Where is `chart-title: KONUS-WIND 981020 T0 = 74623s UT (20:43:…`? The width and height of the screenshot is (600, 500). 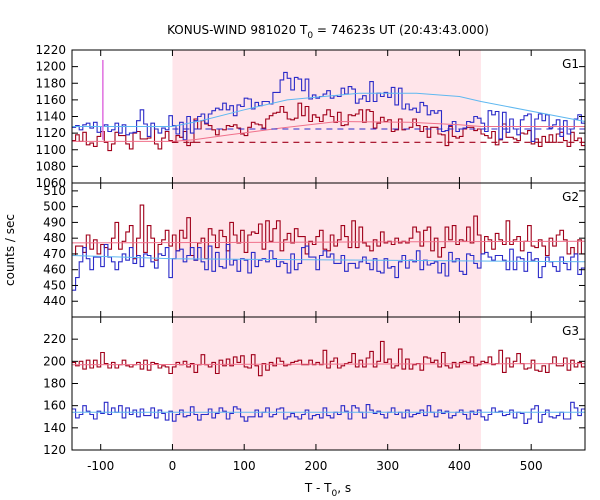 chart-title: KONUS-WIND 981020 T0 = 74623s UT (20:43:… is located at coordinates (328, 32).